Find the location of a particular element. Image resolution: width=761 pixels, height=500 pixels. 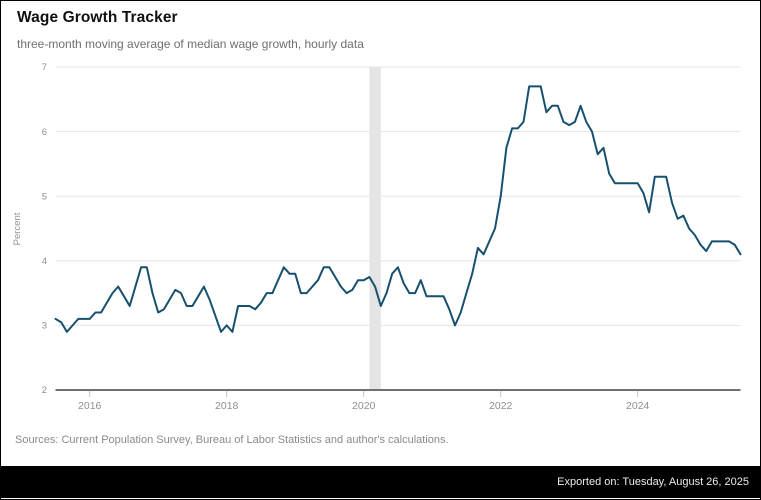

y-tick-label: 4 is located at coordinates (44, 261).